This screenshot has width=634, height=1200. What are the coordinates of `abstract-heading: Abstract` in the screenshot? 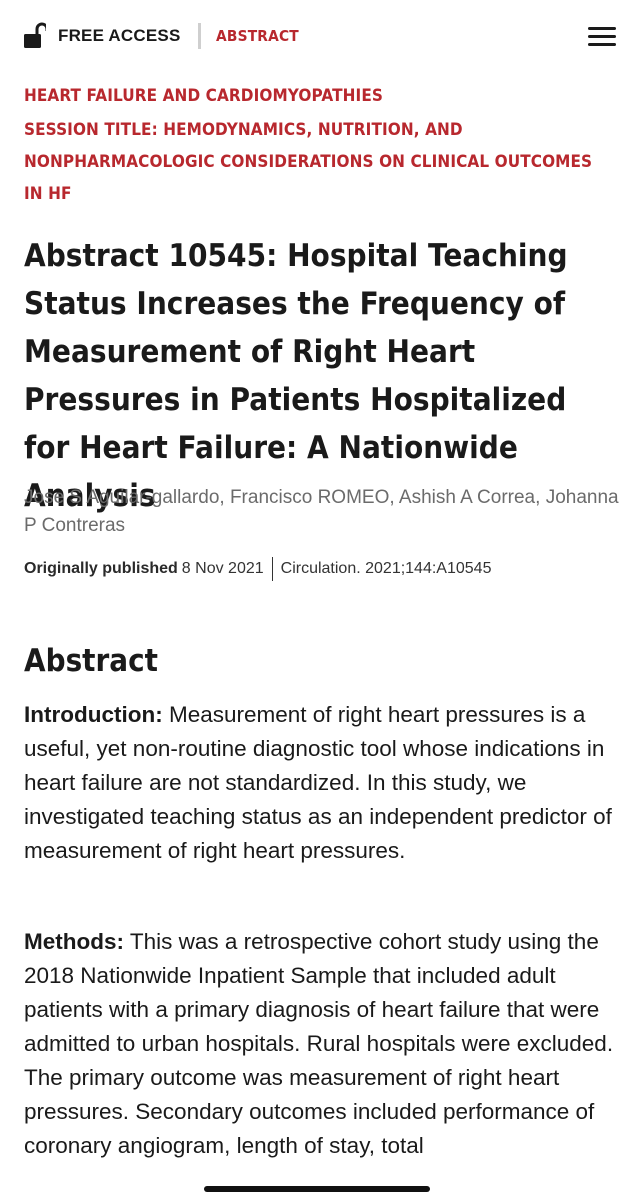 It's located at (91, 661).